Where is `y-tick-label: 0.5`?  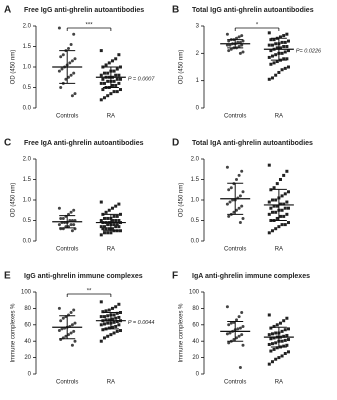
y-tick-label: 0.5 is located at coordinates (27, 221).